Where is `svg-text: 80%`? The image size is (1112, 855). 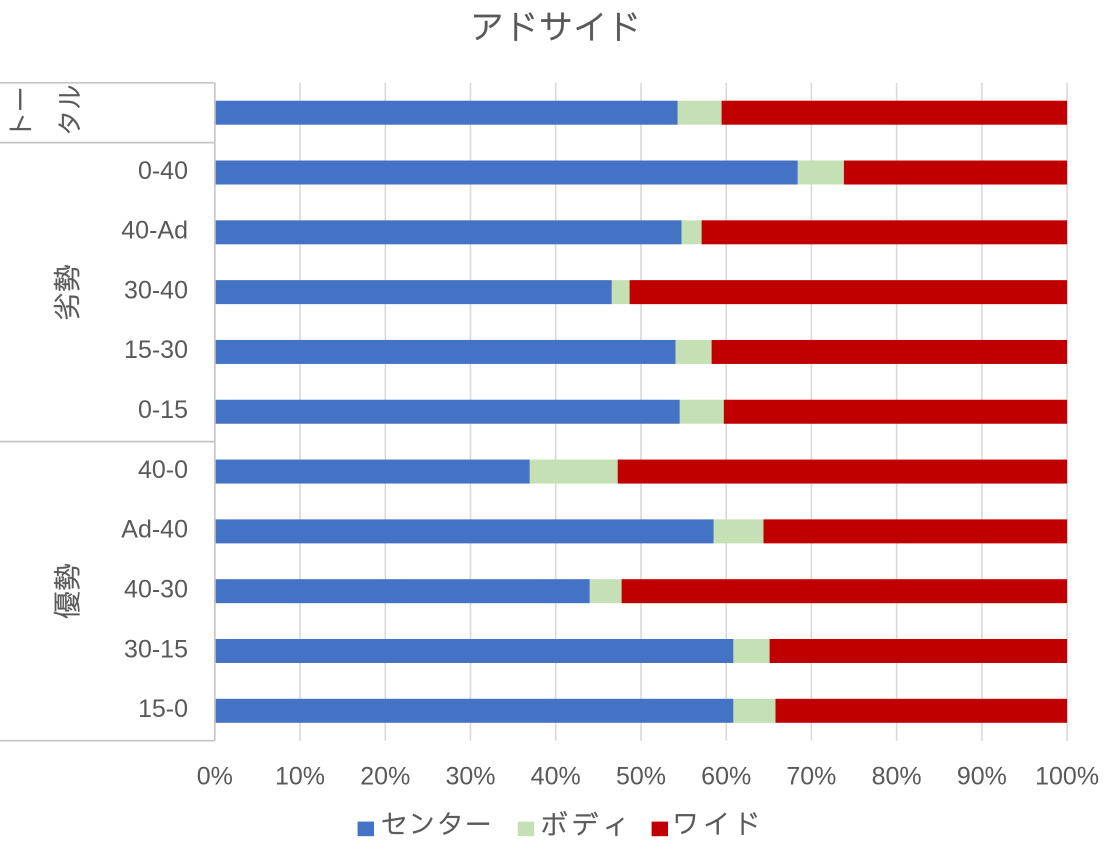 svg-text: 80% is located at coordinates (897, 777).